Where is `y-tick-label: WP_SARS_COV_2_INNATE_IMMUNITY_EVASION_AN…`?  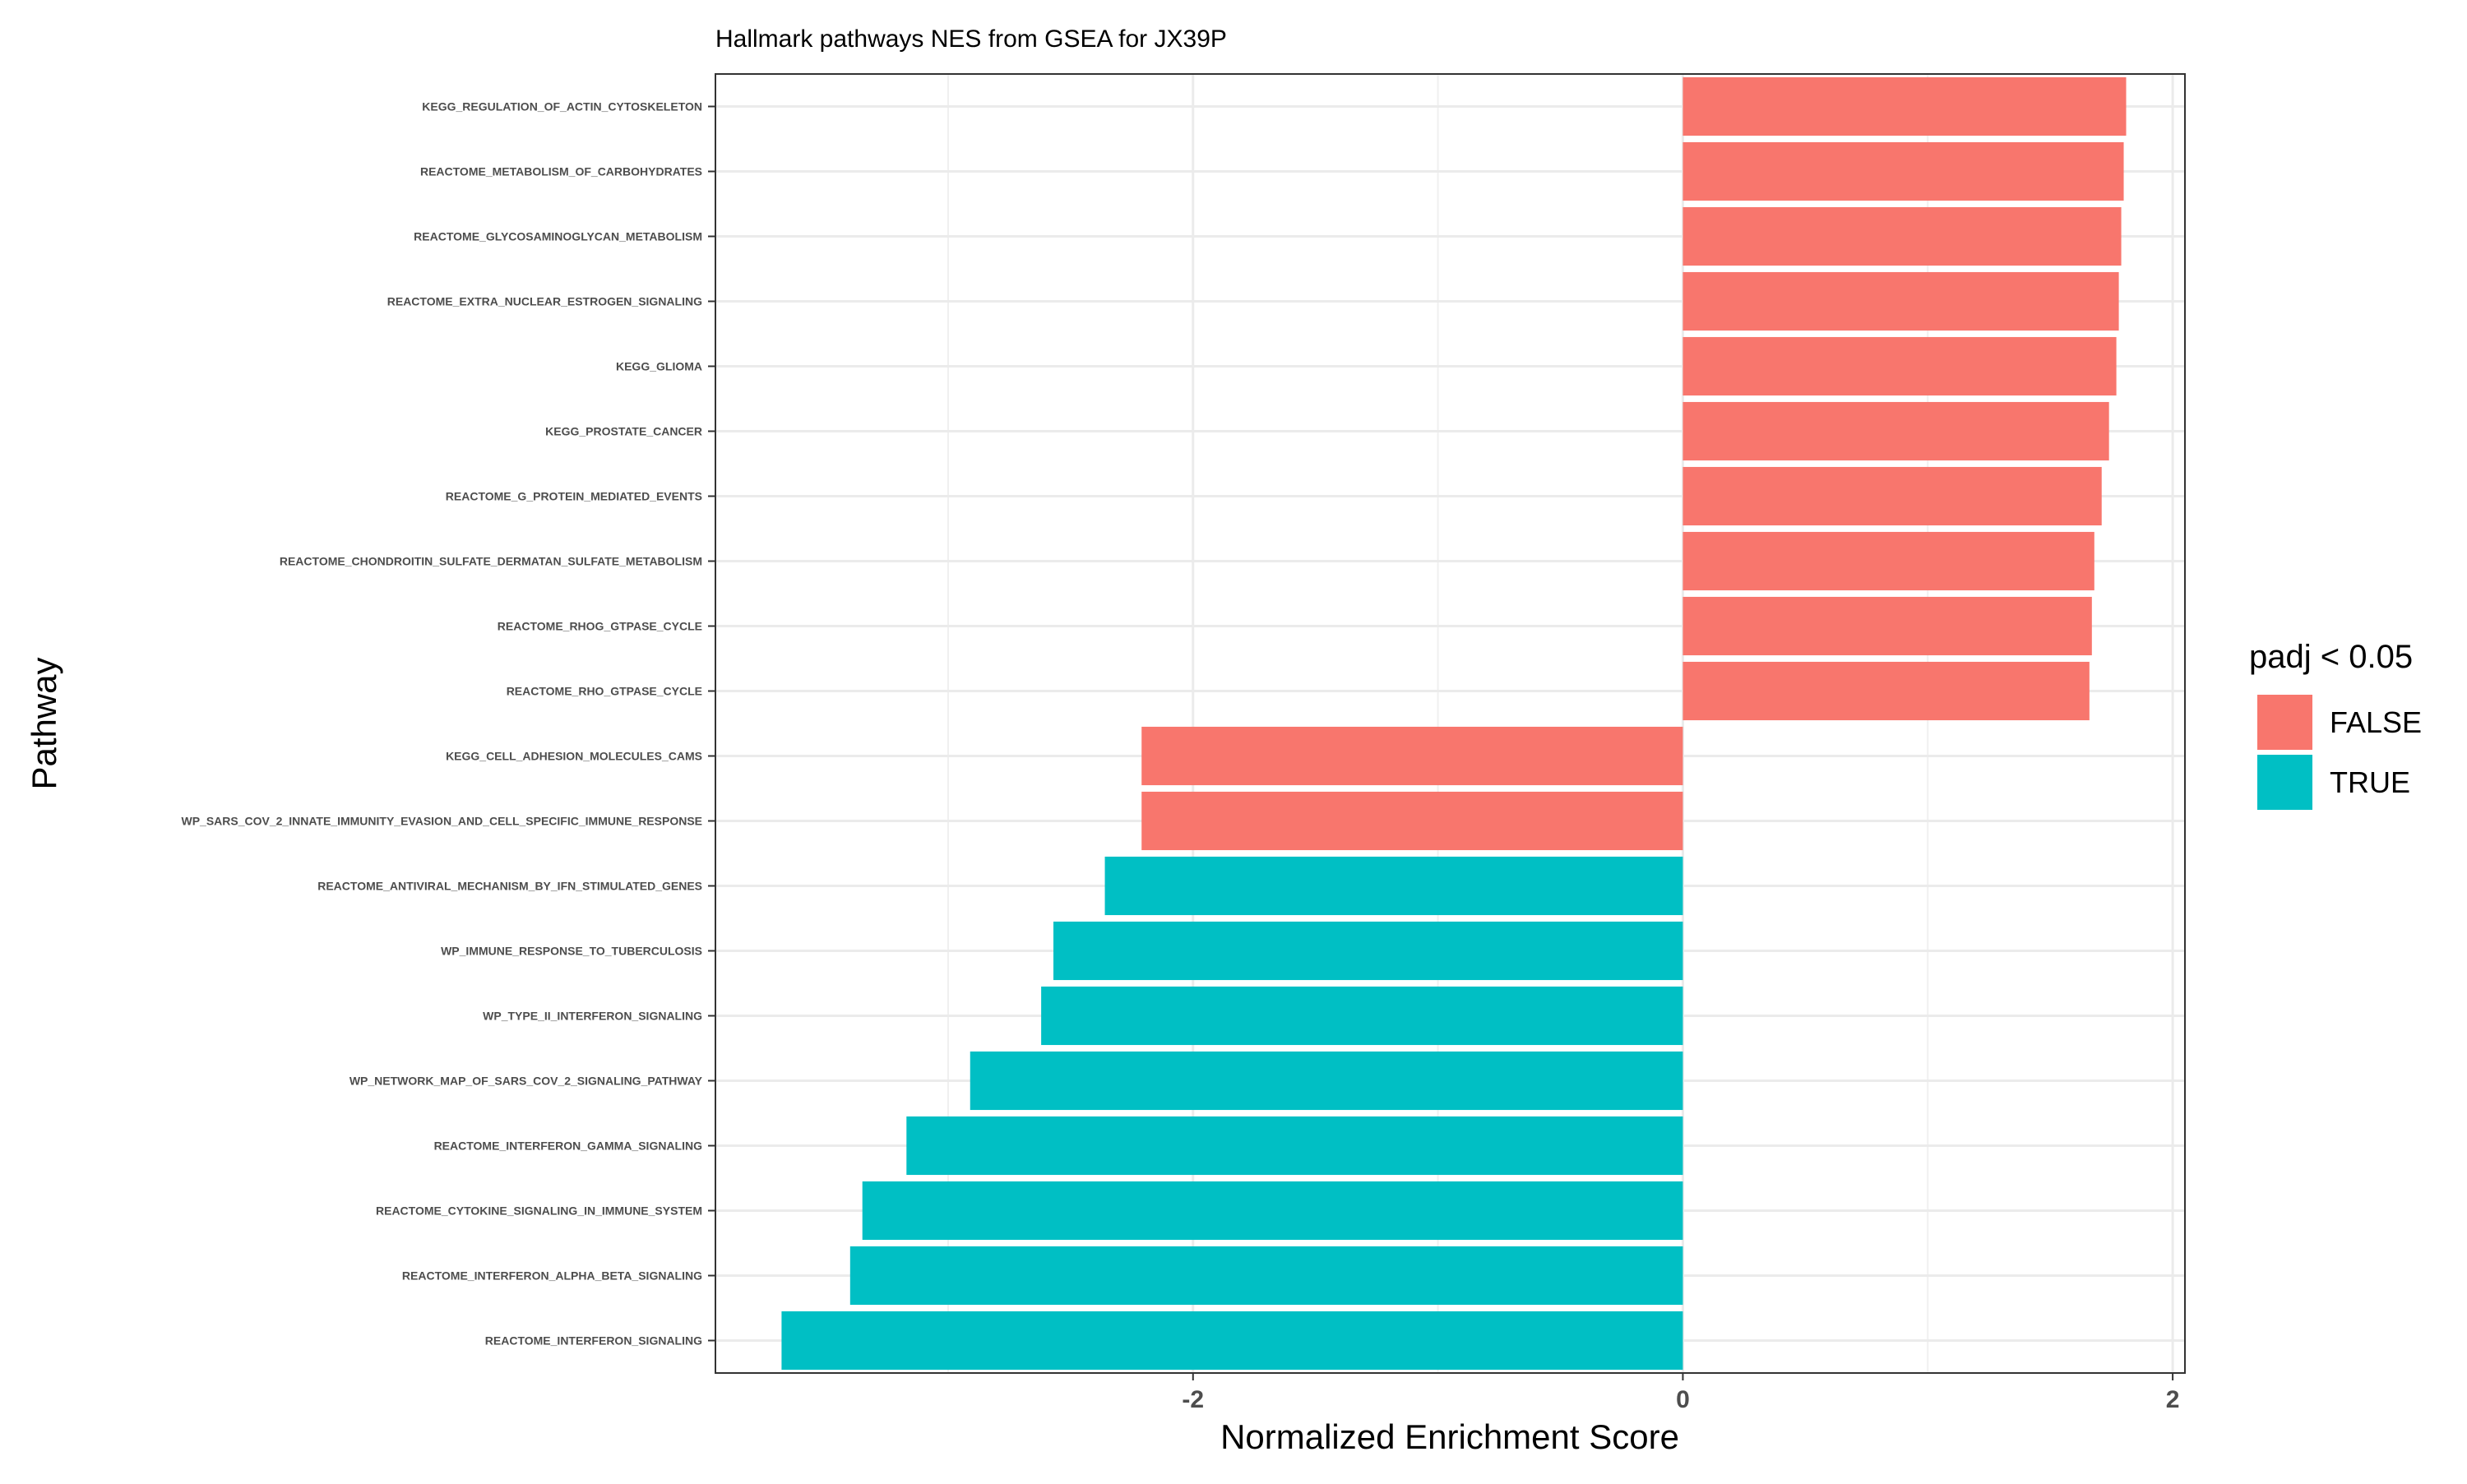
y-tick-label: WP_SARS_COV_2_INNATE_IMMUNITY_EVASION_AN… is located at coordinates (442, 821).